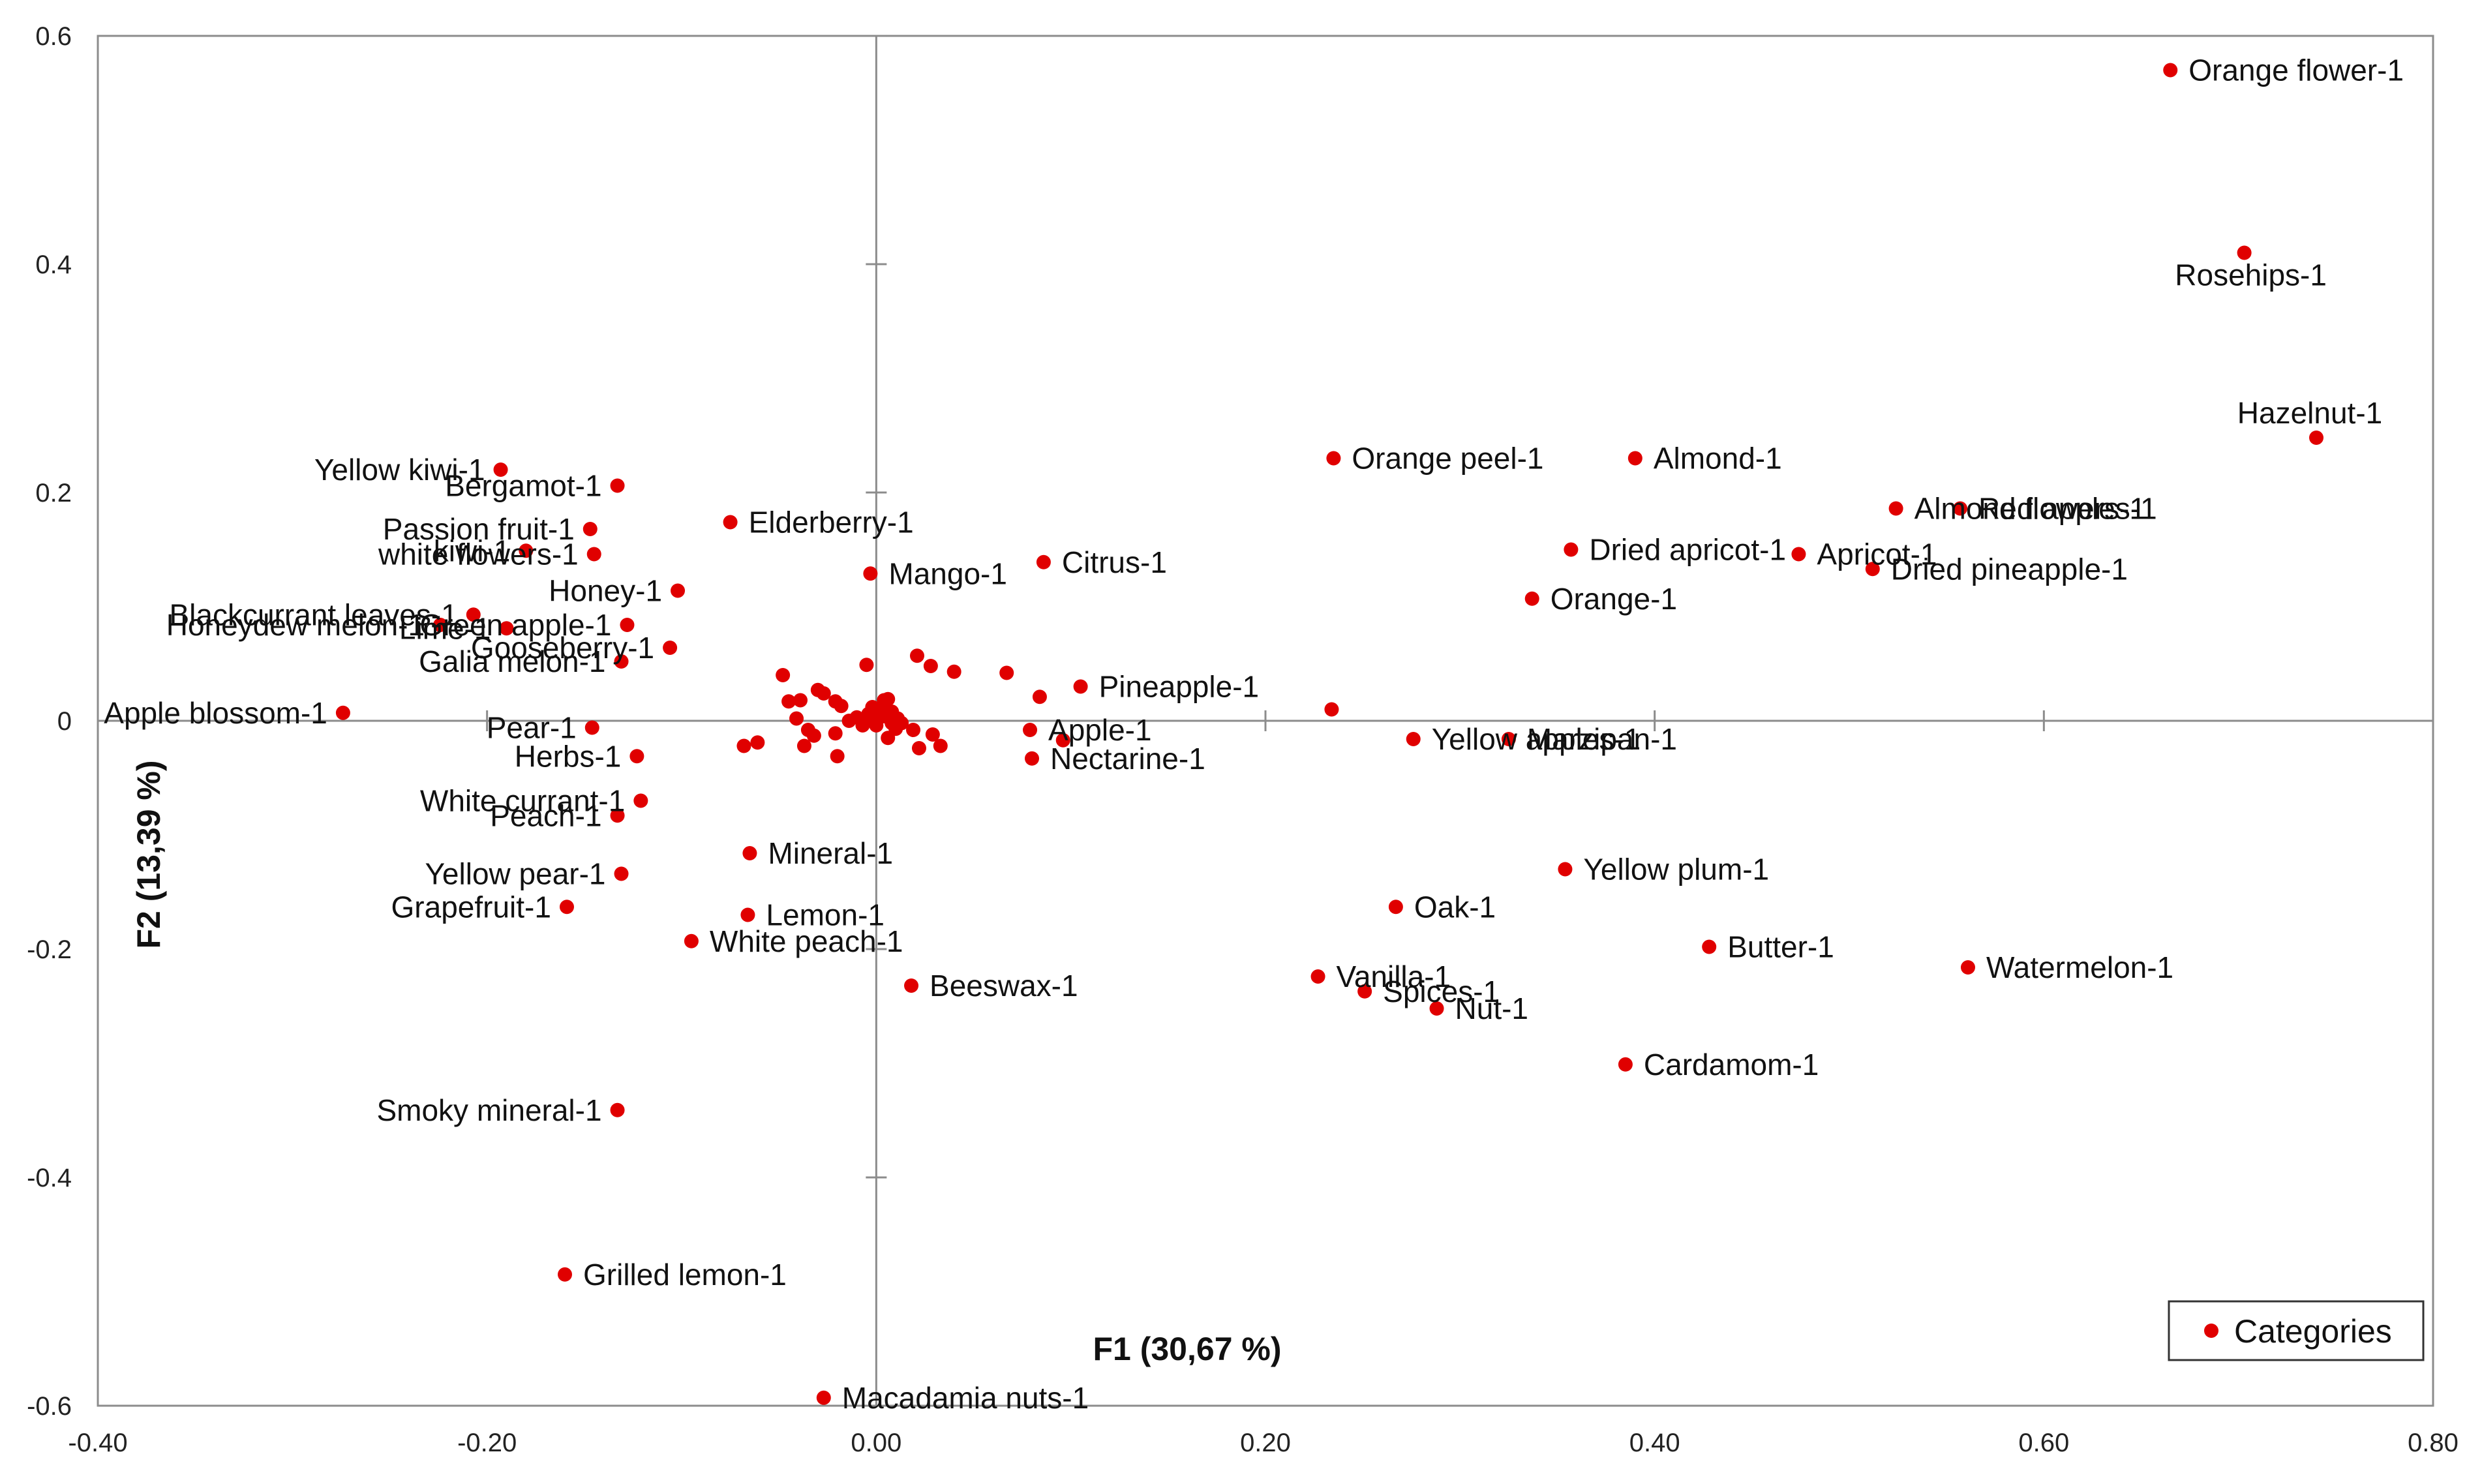  Describe the element at coordinates (830, 853) in the screenshot. I see `point-label: Mineral-1` at that location.